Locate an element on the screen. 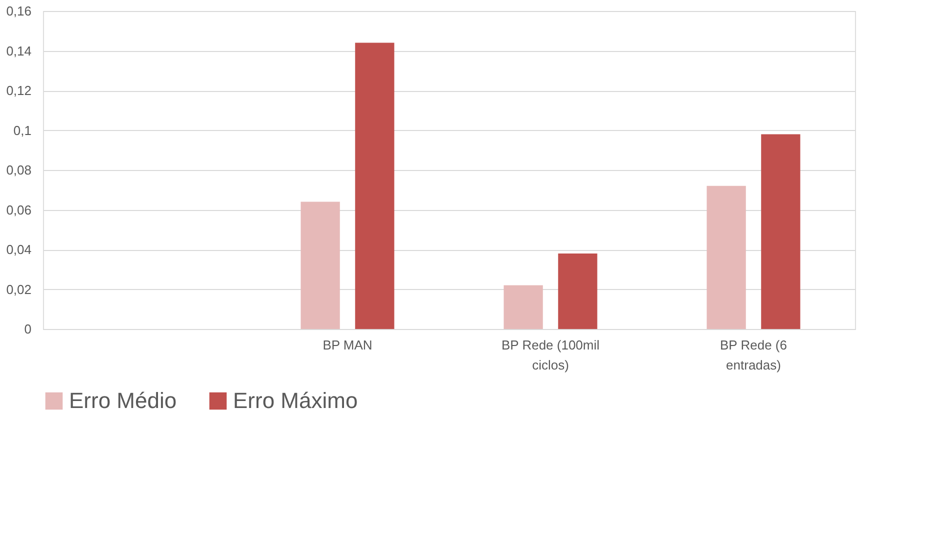 The width and height of the screenshot is (952, 549). y-tick-label: 0,14 is located at coordinates (19, 50).